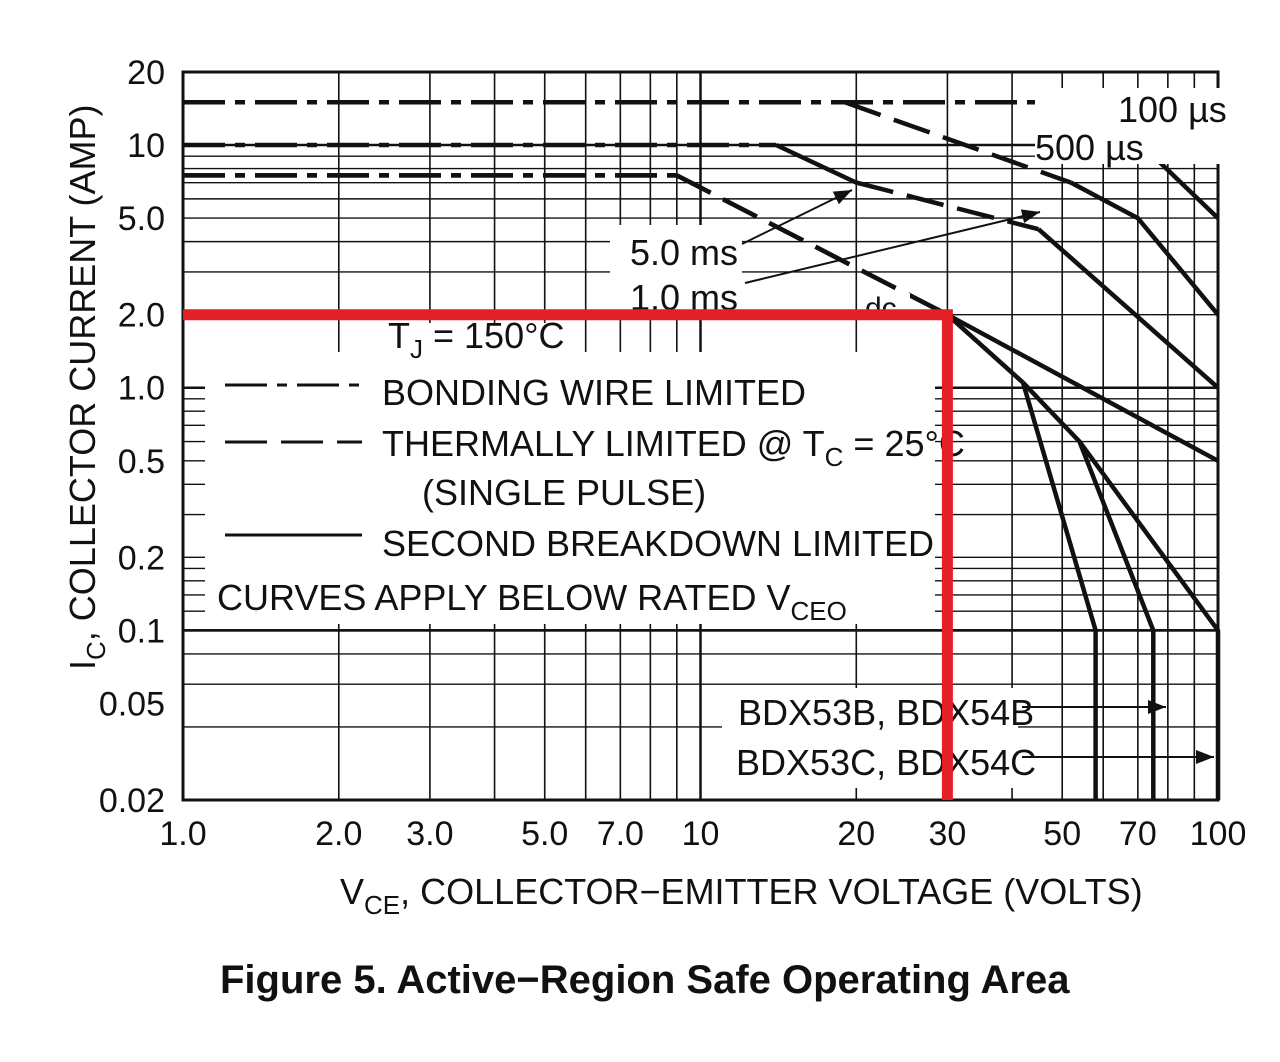 The image size is (1280, 1062). I want to click on x-axis-label: VCE, COLLECTOR−EMITTER VOLTAGE (VOLTS), so click(741, 895).